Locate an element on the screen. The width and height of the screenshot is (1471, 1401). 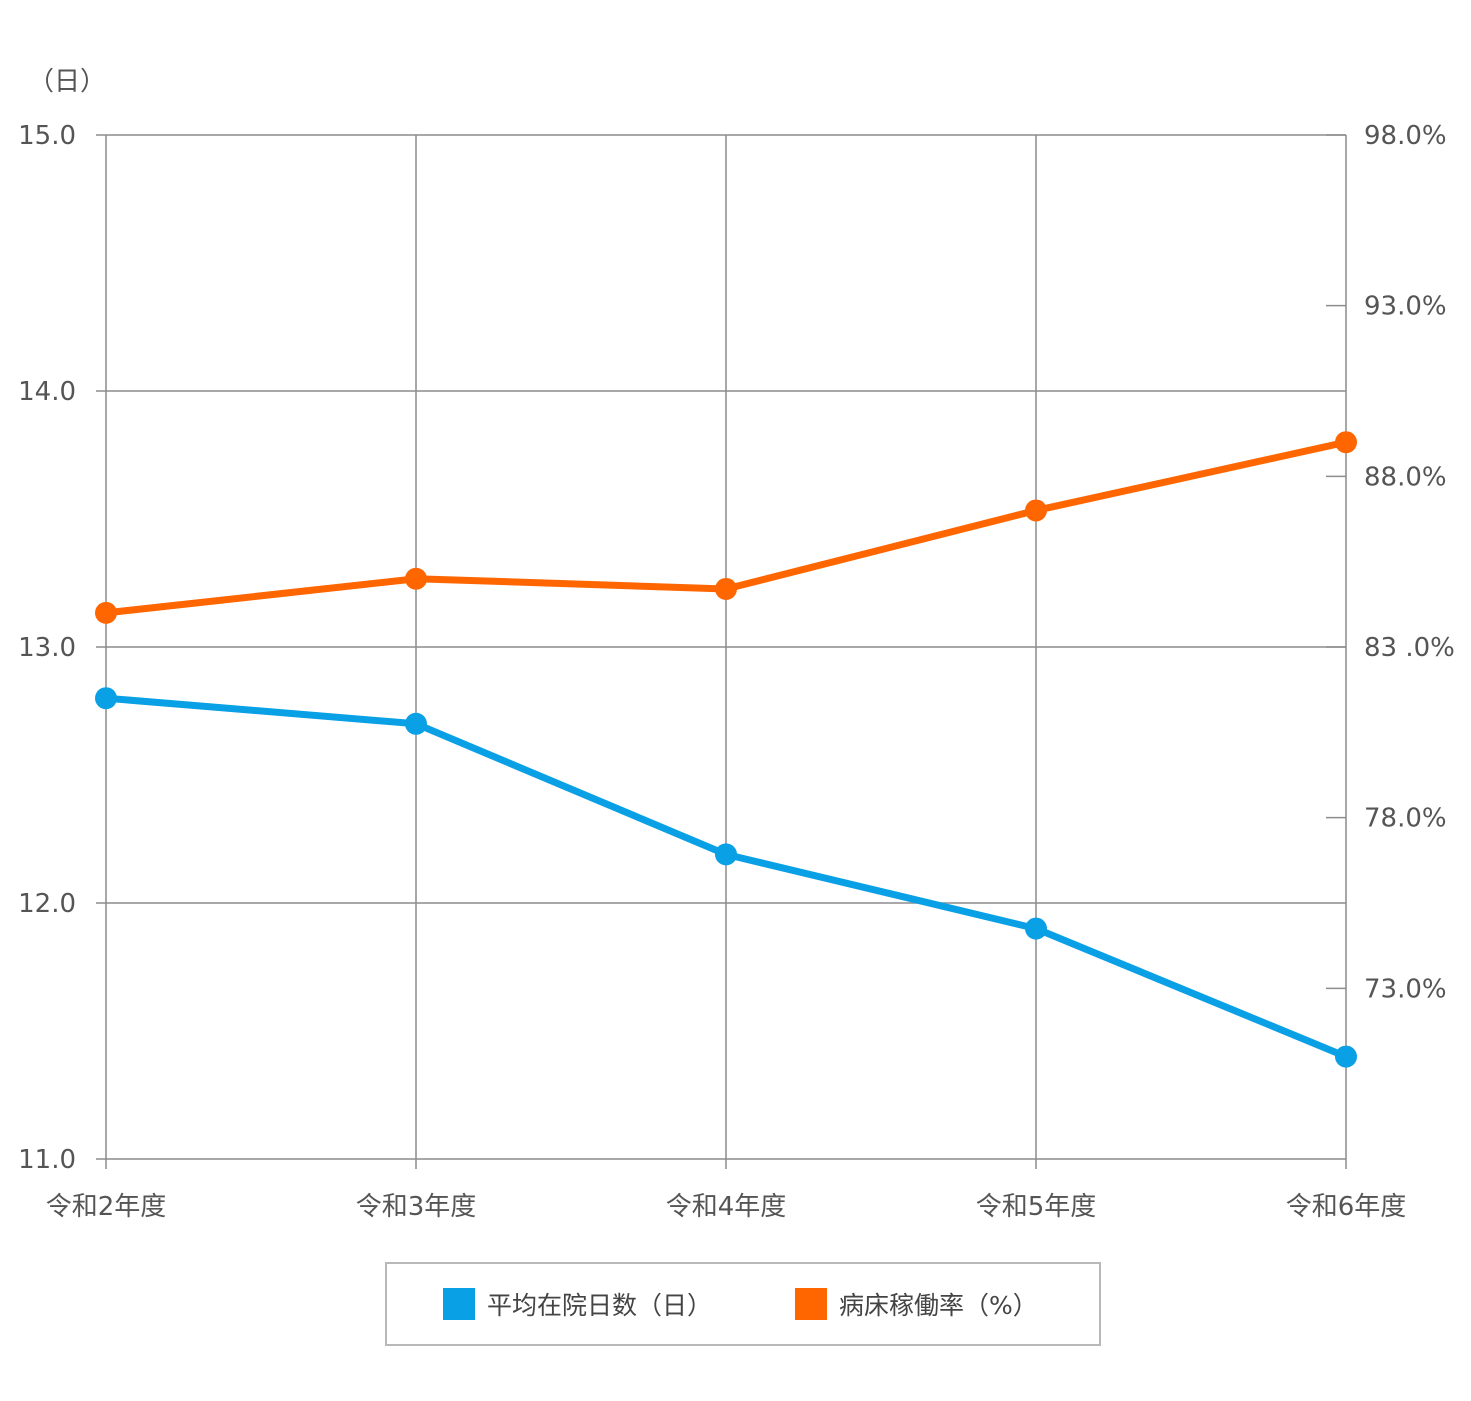
left-axis-tick-label: 11.0 is located at coordinates (47, 1160).